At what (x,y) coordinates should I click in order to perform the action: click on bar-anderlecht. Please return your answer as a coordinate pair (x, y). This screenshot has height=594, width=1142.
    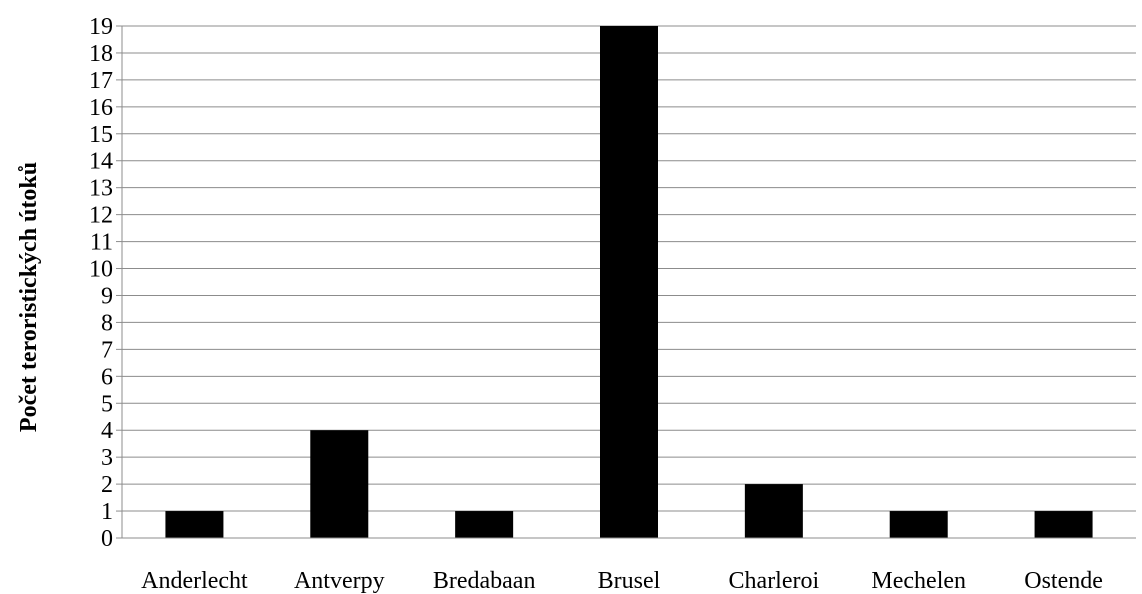
    Looking at the image, I should click on (194, 524).